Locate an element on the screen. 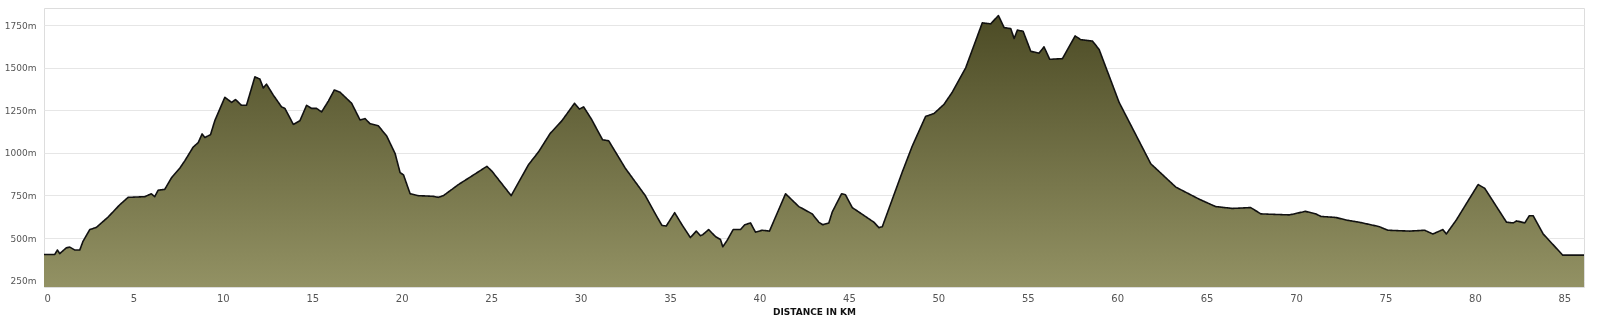 This screenshot has width=1600, height=320. x-tick-label: 85 is located at coordinates (1565, 298).